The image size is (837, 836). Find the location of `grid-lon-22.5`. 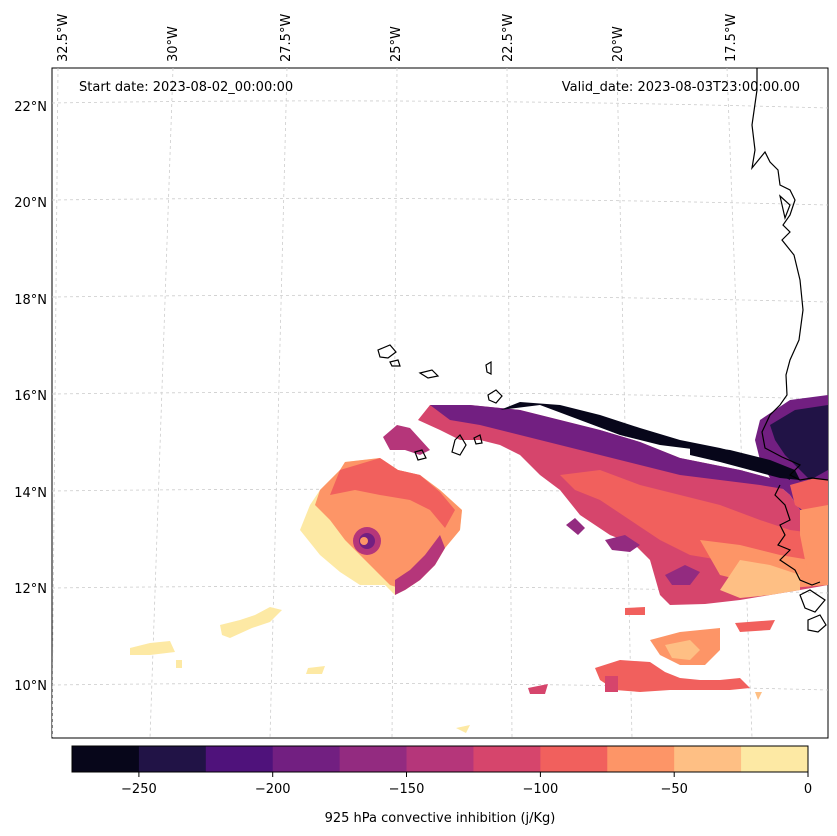

grid-lon-22.5 is located at coordinates (509, 403).